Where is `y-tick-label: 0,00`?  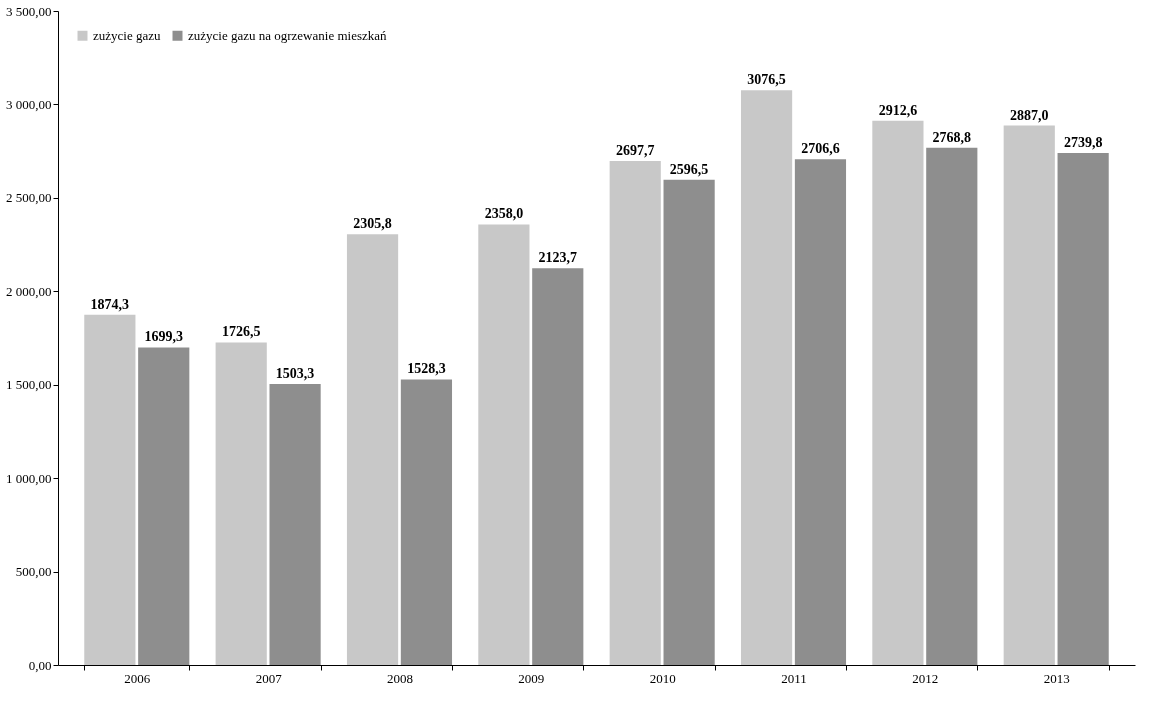
y-tick-label: 0,00 is located at coordinates (40, 665).